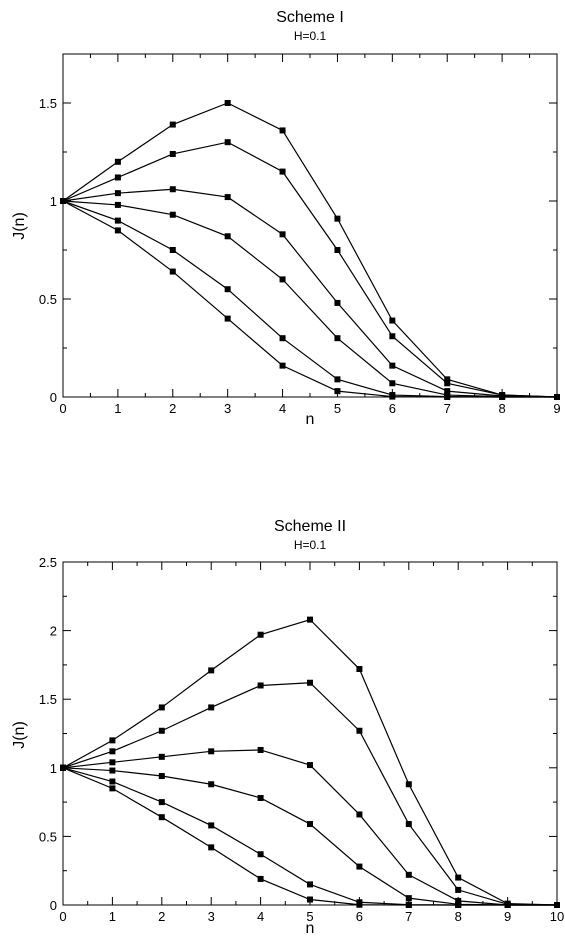  I want to click on x-tick-label: 3, so click(211, 916).